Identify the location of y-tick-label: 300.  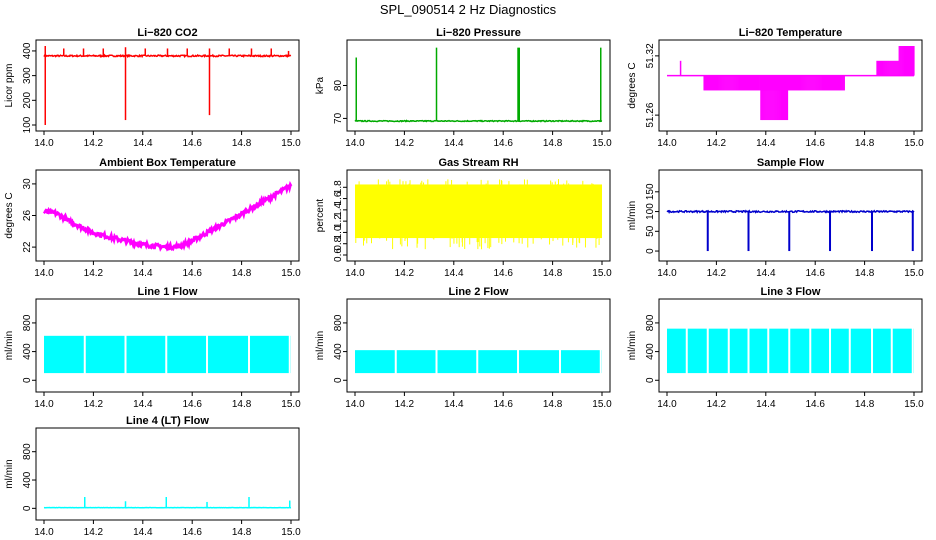
(27, 75).